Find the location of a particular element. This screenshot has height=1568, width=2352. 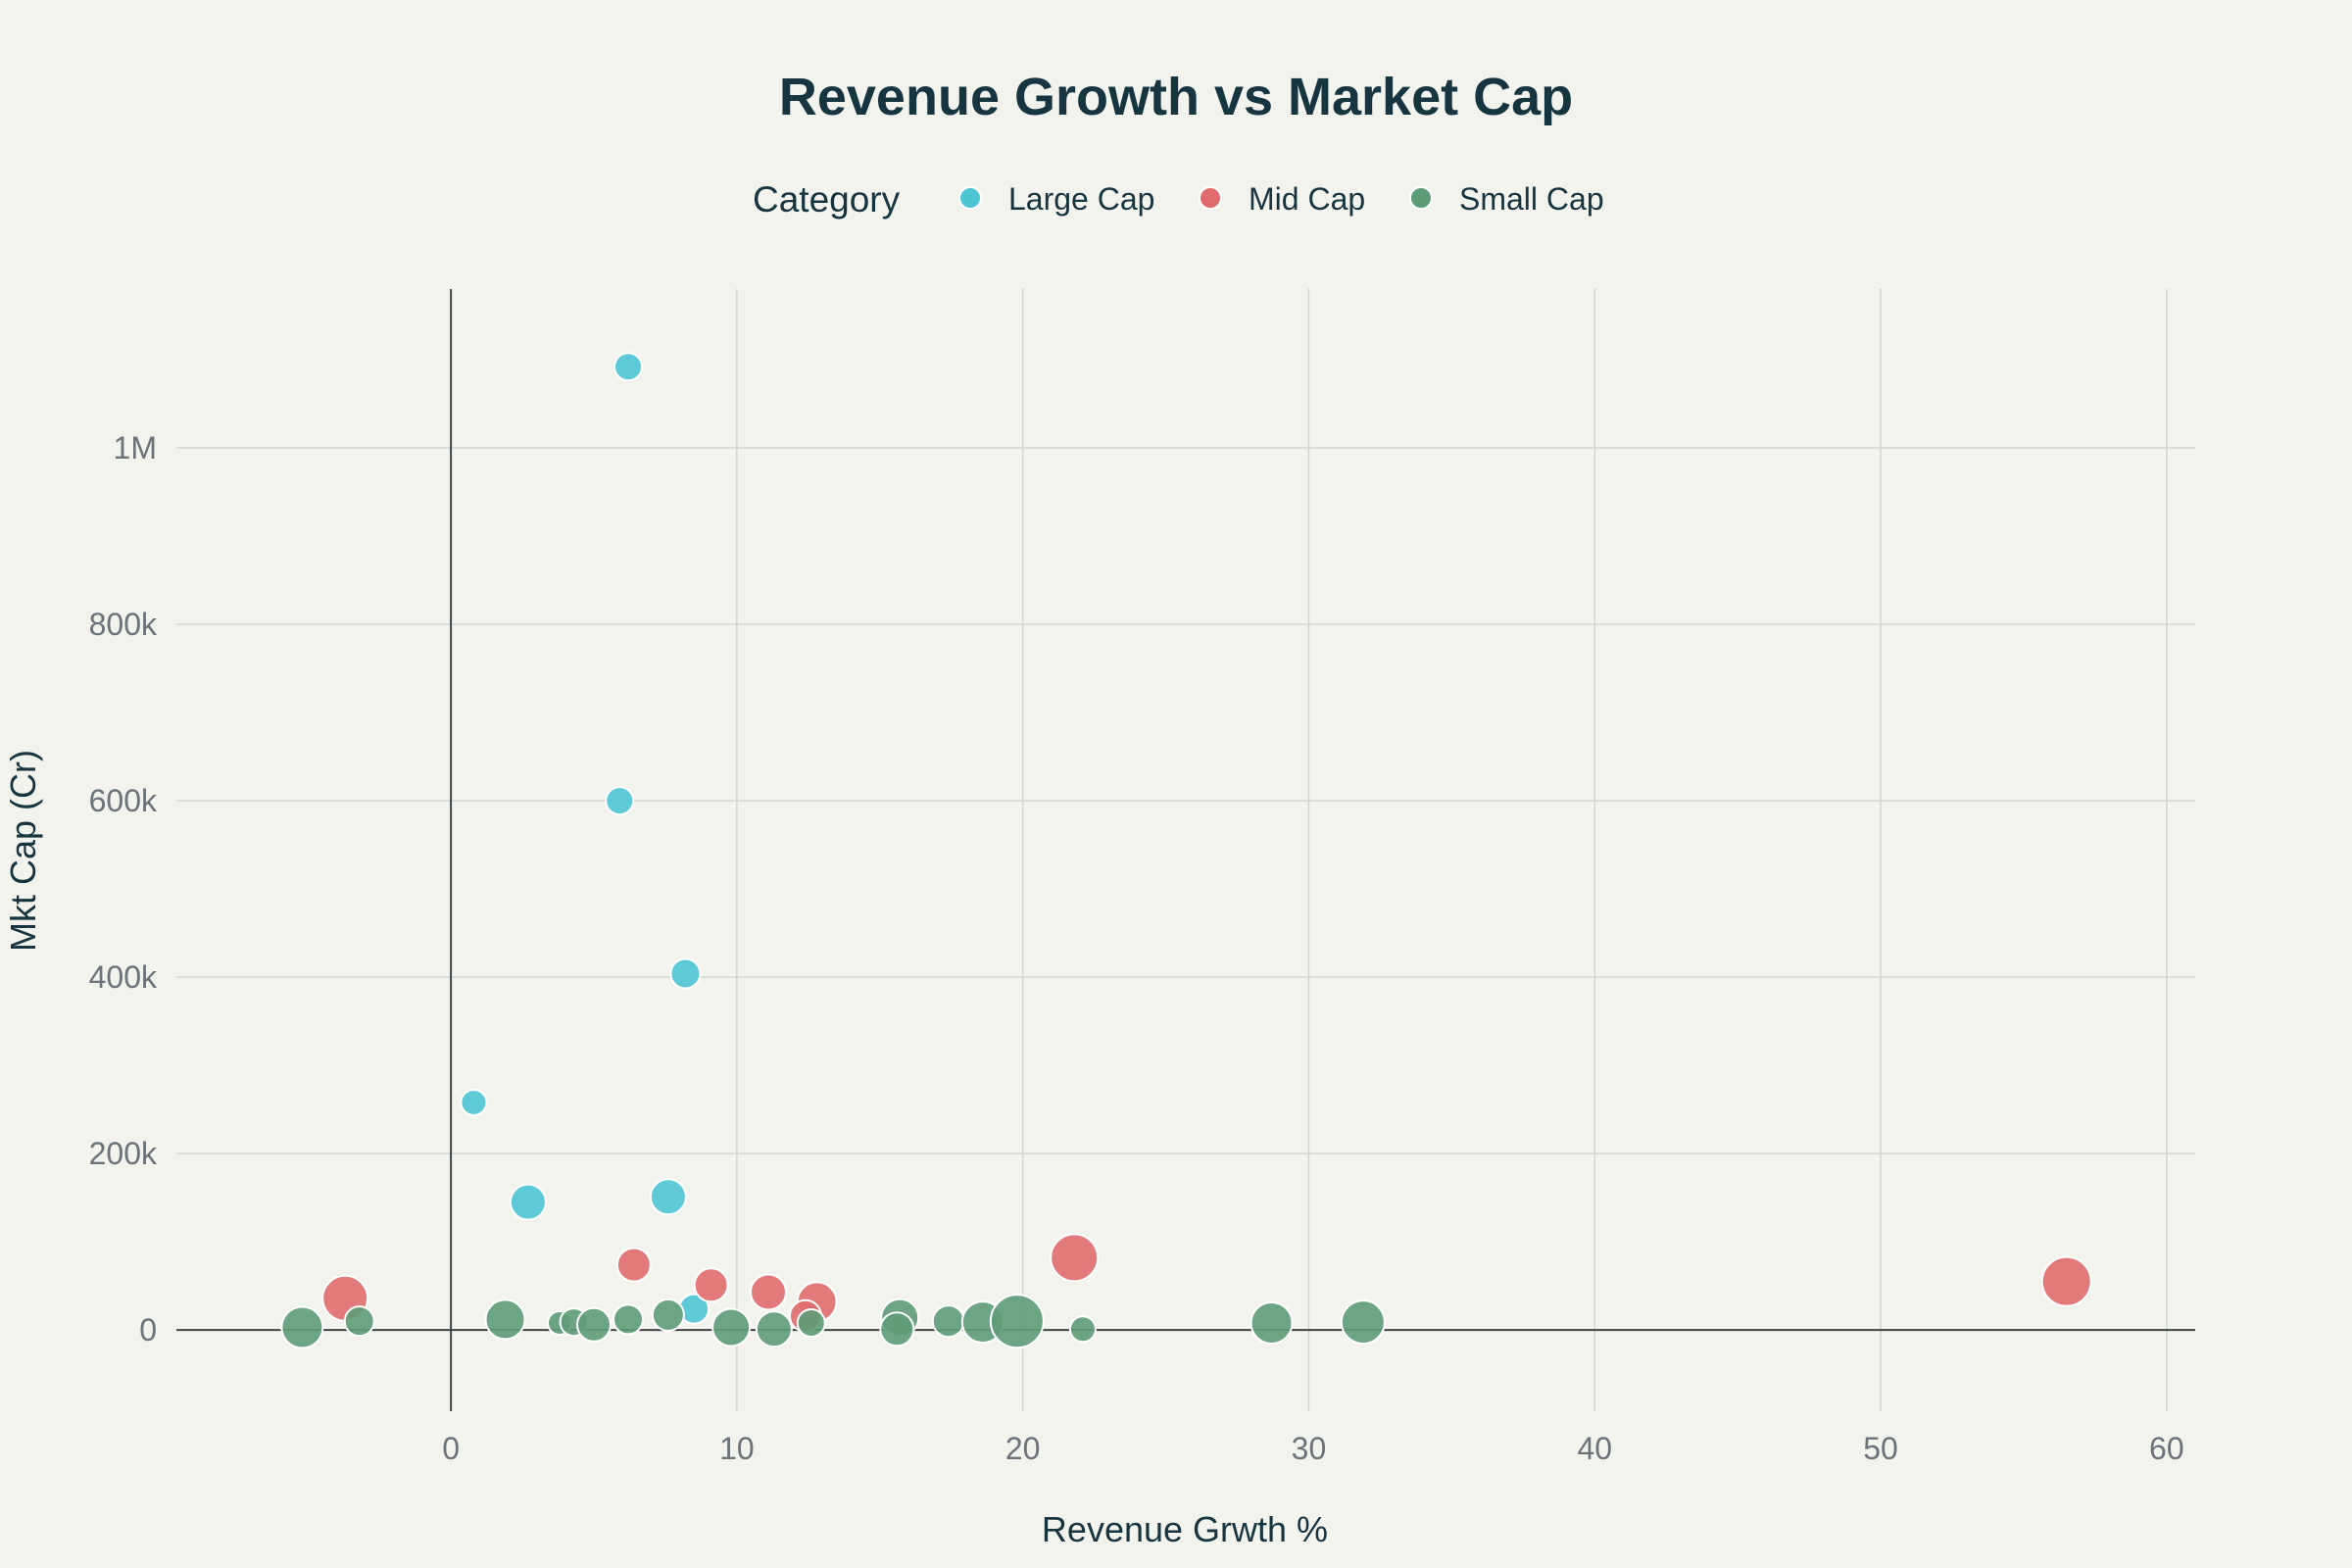

legend-label-large-cap: Large Cap is located at coordinates (1081, 199).